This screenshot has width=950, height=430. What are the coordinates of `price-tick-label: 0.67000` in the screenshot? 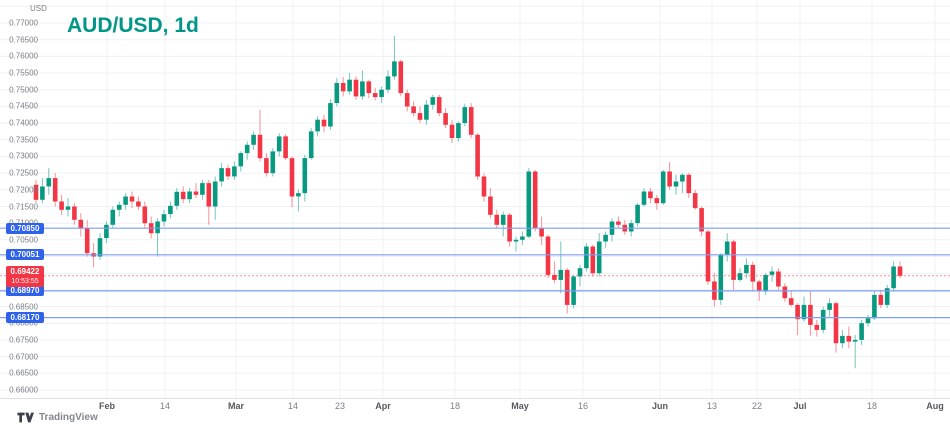 It's located at (23, 357).